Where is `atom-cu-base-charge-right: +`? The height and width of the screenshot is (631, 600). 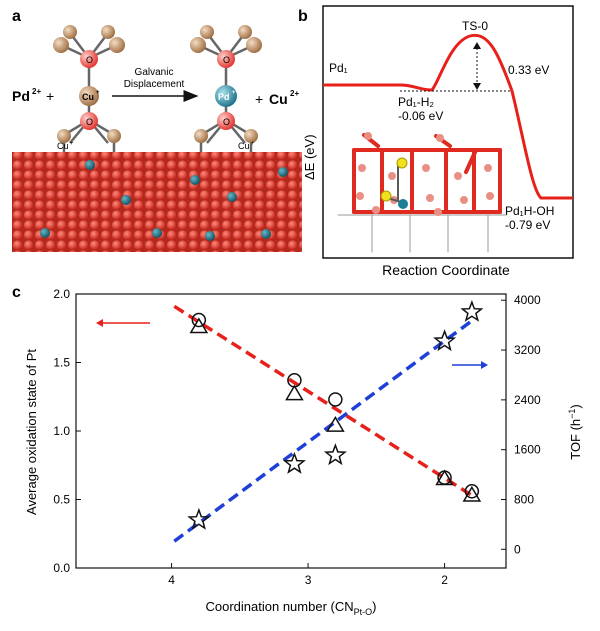
atom-cu-base-charge-right: + is located at coordinates (253, 144).